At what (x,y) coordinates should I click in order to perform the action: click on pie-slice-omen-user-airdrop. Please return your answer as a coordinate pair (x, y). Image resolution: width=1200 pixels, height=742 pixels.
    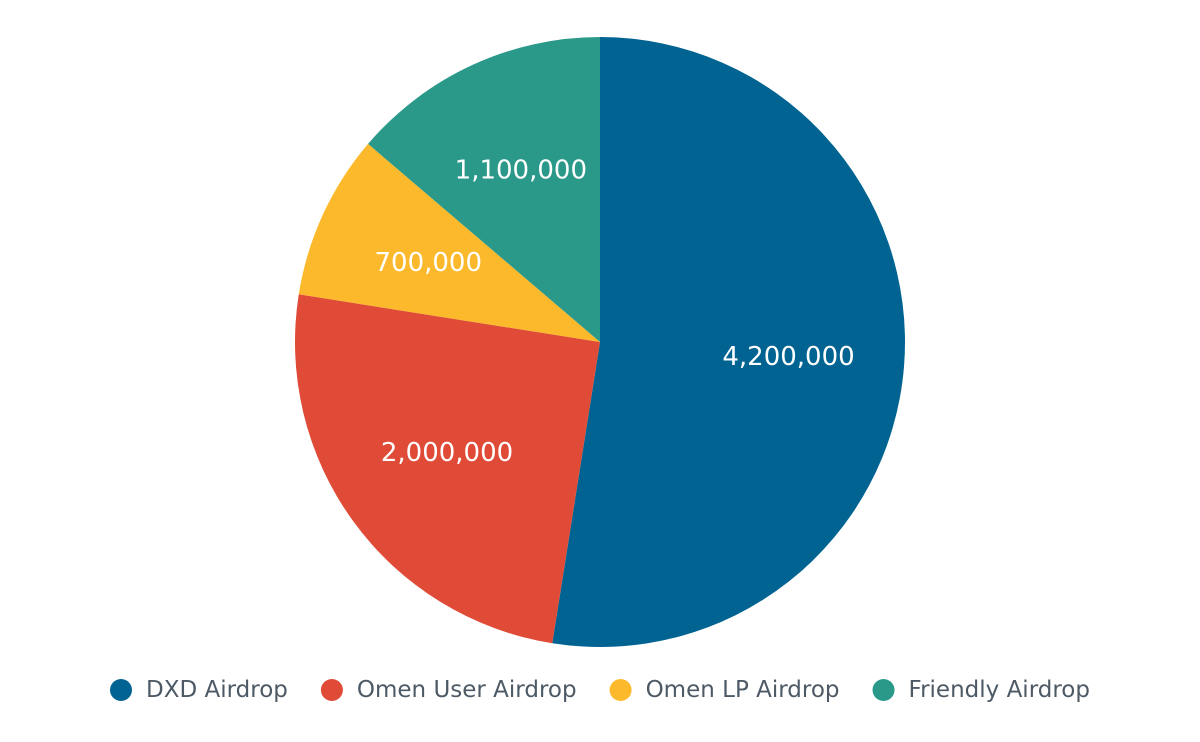
    Looking at the image, I should click on (447, 469).